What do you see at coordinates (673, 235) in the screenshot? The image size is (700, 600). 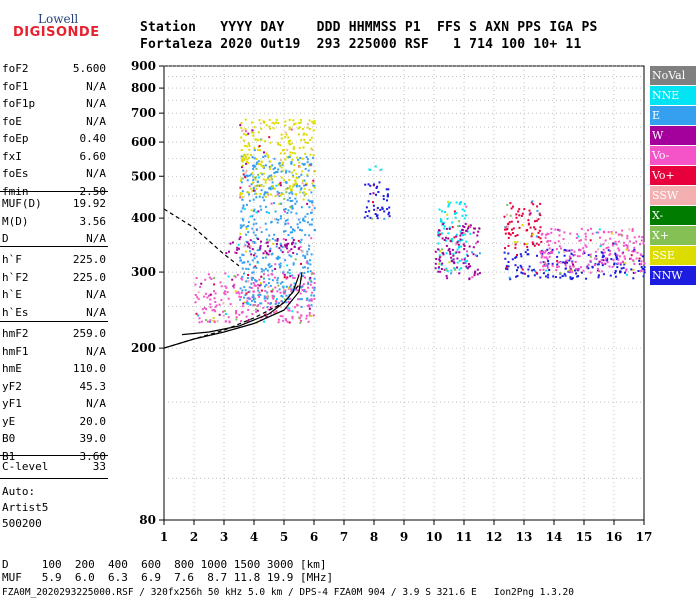 I see `legend-item: X+` at bounding box center [673, 235].